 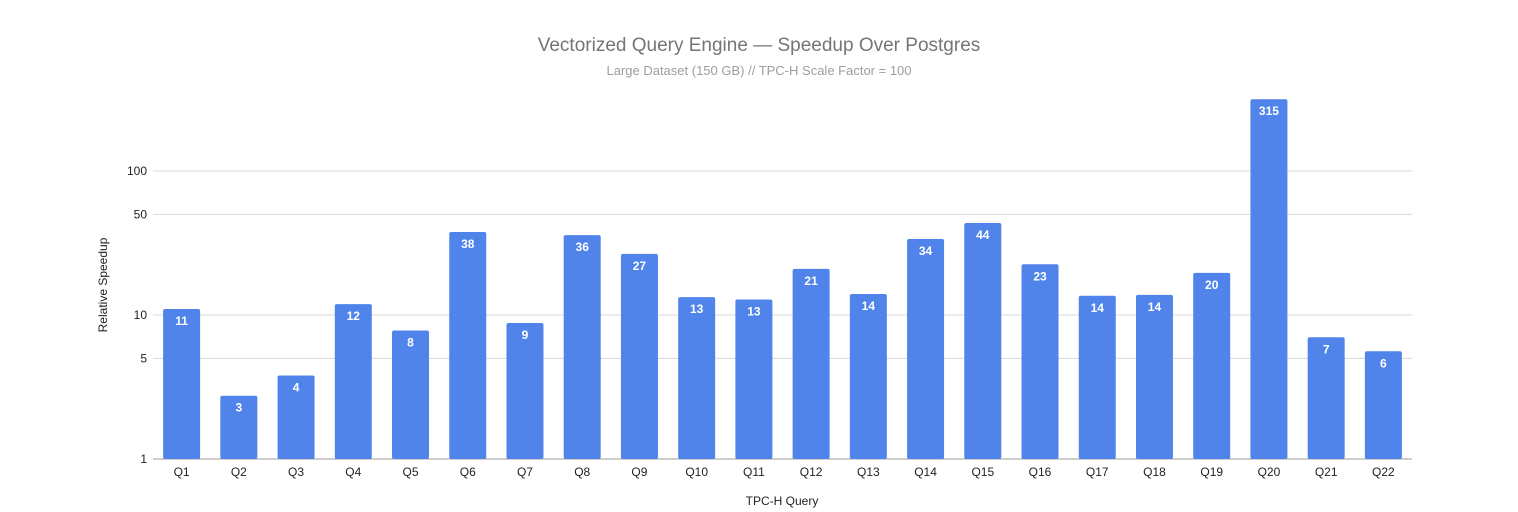 What do you see at coordinates (754, 472) in the screenshot?
I see `x-tick-label: Q11` at bounding box center [754, 472].